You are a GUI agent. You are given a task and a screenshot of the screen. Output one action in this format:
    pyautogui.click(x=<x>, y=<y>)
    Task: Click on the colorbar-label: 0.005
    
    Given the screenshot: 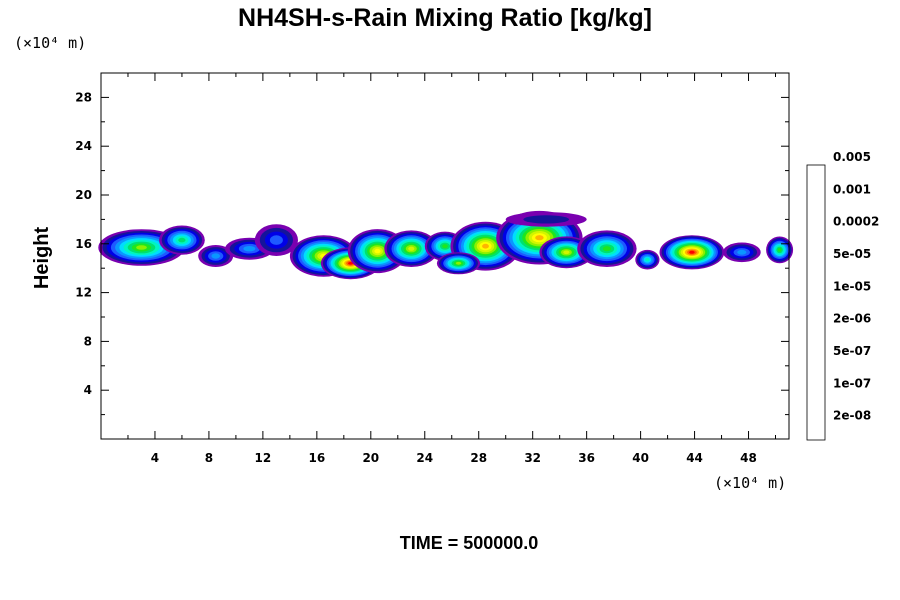 What is the action you would take?
    pyautogui.click(x=852, y=157)
    